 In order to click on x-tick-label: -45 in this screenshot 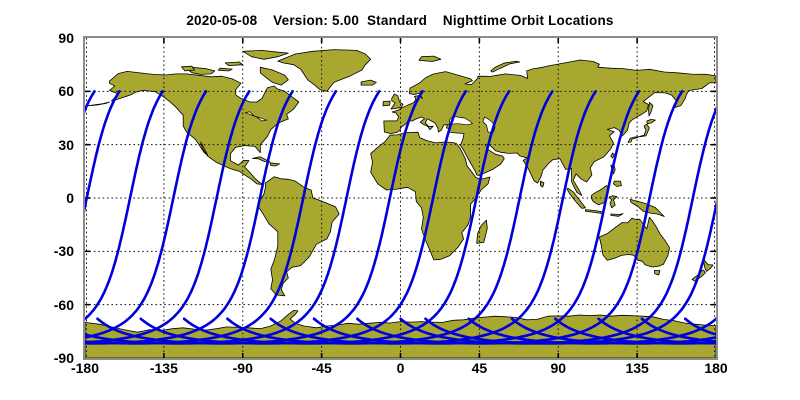, I will do `click(321, 368)`.